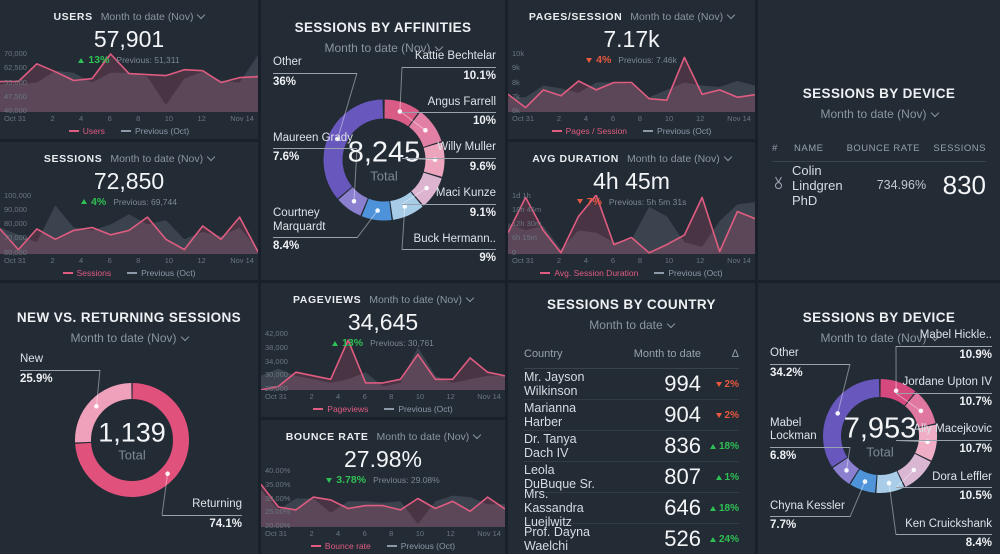 The height and width of the screenshot is (554, 1000). Describe the element at coordinates (523, 118) in the screenshot. I see `x-tick: Oct 31` at that location.